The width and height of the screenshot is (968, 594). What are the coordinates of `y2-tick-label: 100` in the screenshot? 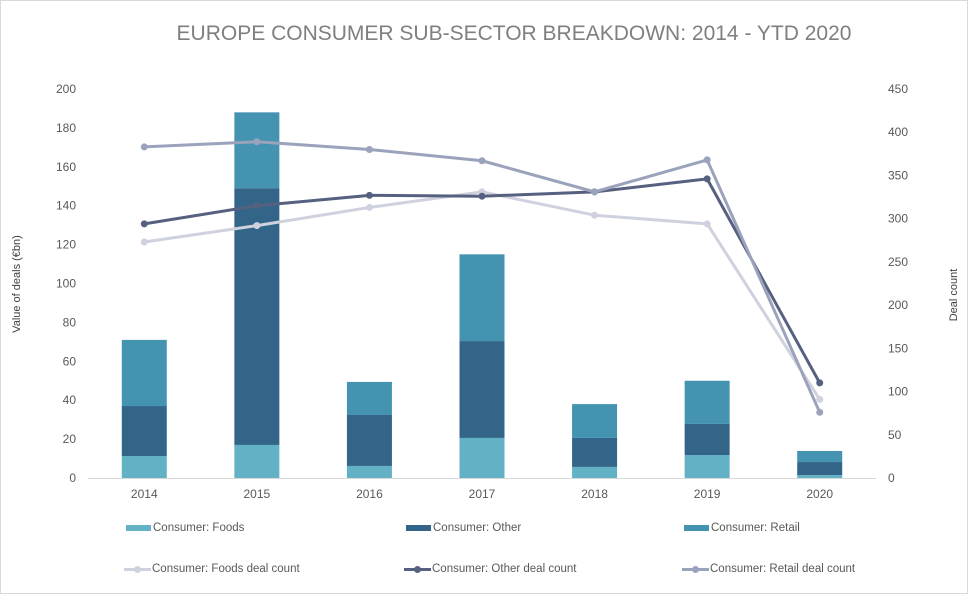 It's located at (898, 392).